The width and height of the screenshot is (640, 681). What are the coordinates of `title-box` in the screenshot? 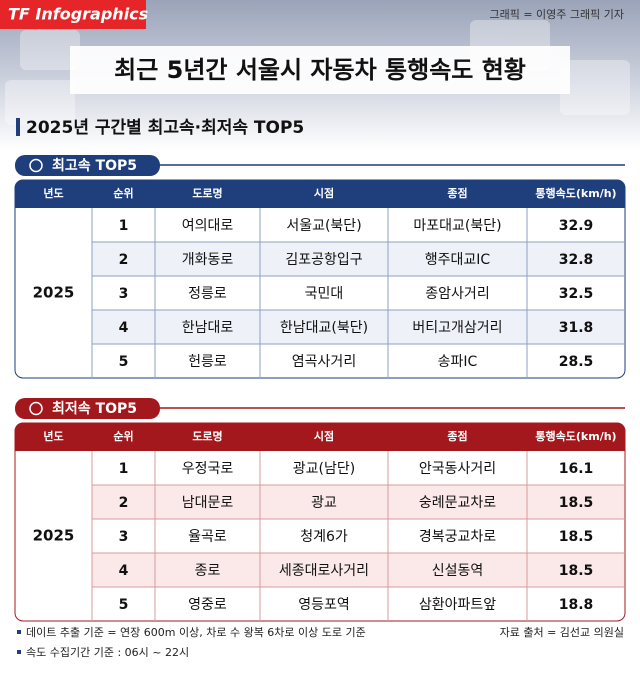 It's located at (320, 70).